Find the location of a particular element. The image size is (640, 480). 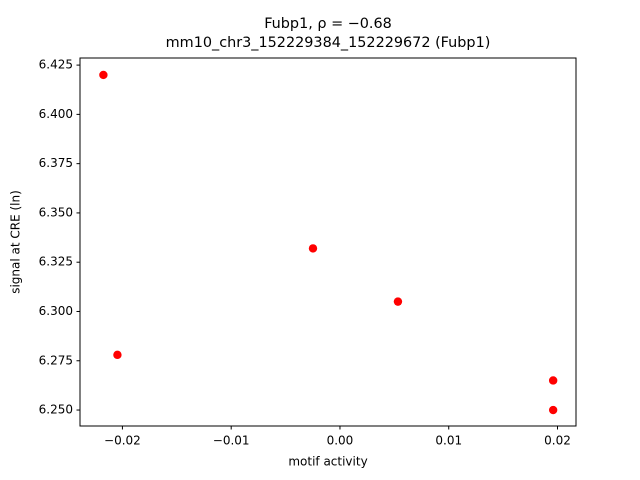

x-tick-label: 0.02 is located at coordinates (557, 441).